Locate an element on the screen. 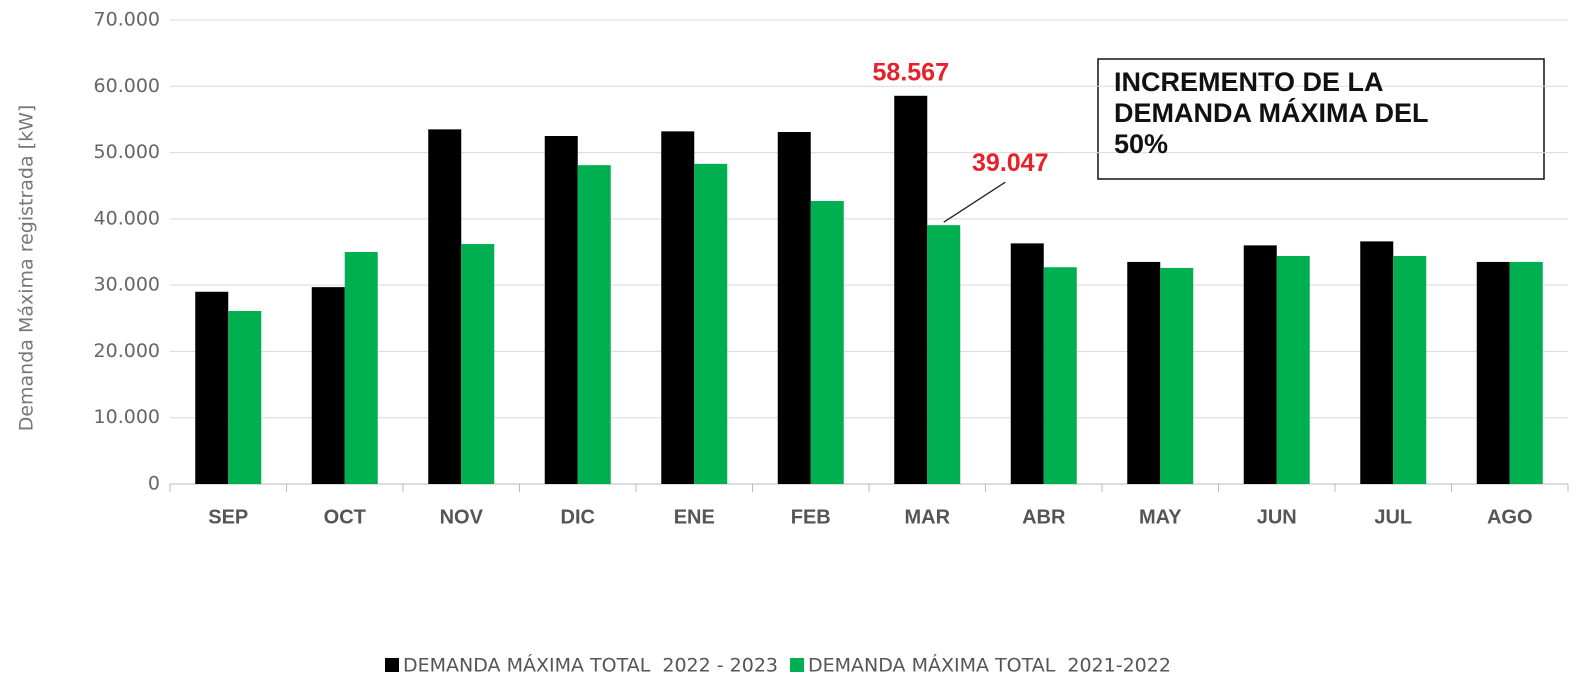  leader-line is located at coordinates (974, 202).